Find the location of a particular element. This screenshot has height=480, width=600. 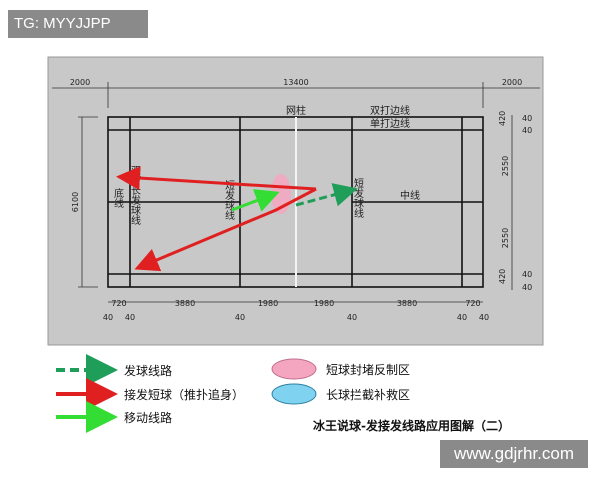

legend-serve-route: 发球线路 is located at coordinates (148, 370).